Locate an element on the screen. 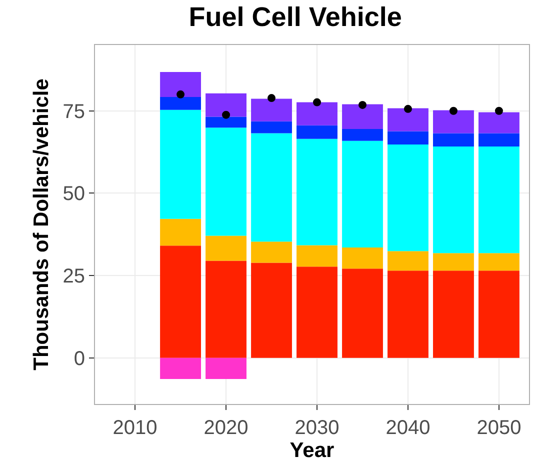  y-axis-title: Thousands of Dollars/vehicle is located at coordinates (41, 224).